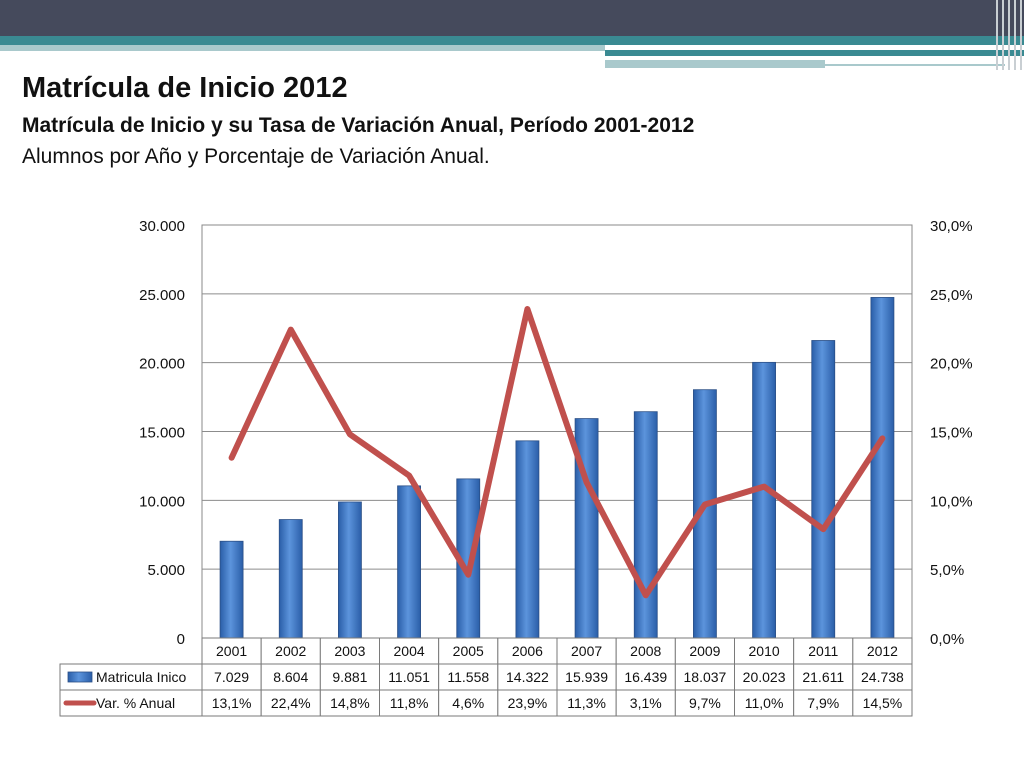 Image resolution: width=1024 pixels, height=768 pixels. I want to click on category-label: 2007, so click(586, 651).